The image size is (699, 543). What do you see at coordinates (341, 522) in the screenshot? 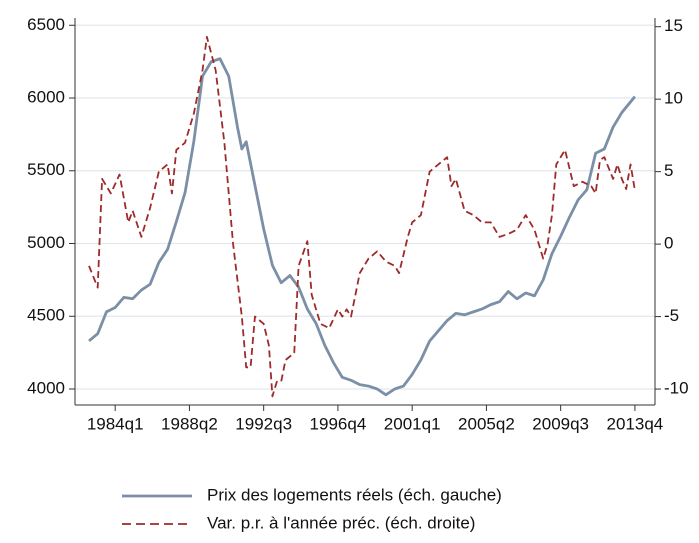
I see `legend-label: Var. p.r. à l'année préc. (éch. droite)` at bounding box center [341, 522].